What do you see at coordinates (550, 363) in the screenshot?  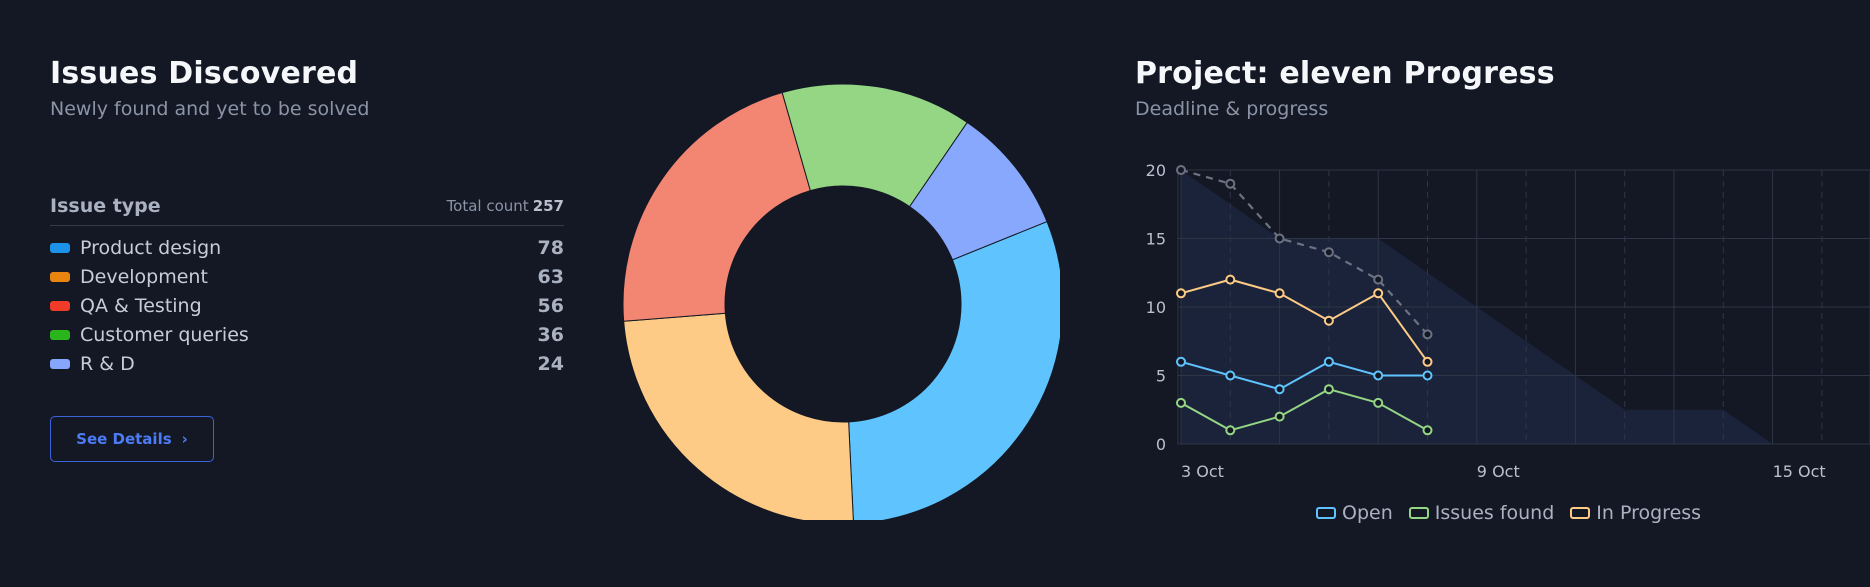 I see `issue-count: 24` at bounding box center [550, 363].